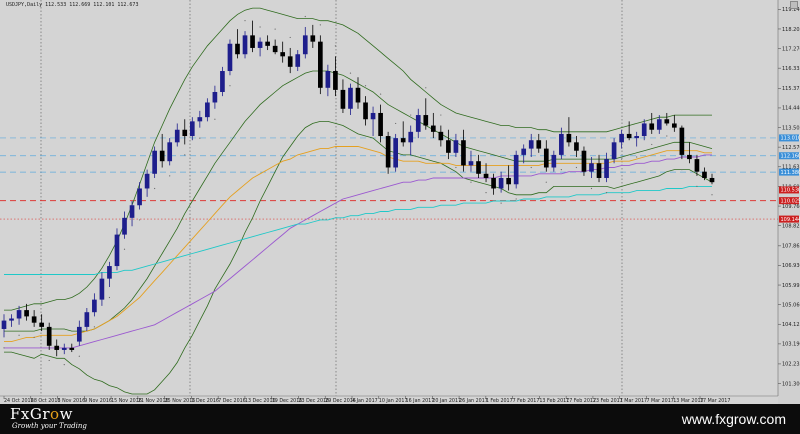 The height and width of the screenshot is (434, 800). What do you see at coordinates (790, 139) in the screenshot?
I see `price-badge-label: 113.010` at bounding box center [790, 139].